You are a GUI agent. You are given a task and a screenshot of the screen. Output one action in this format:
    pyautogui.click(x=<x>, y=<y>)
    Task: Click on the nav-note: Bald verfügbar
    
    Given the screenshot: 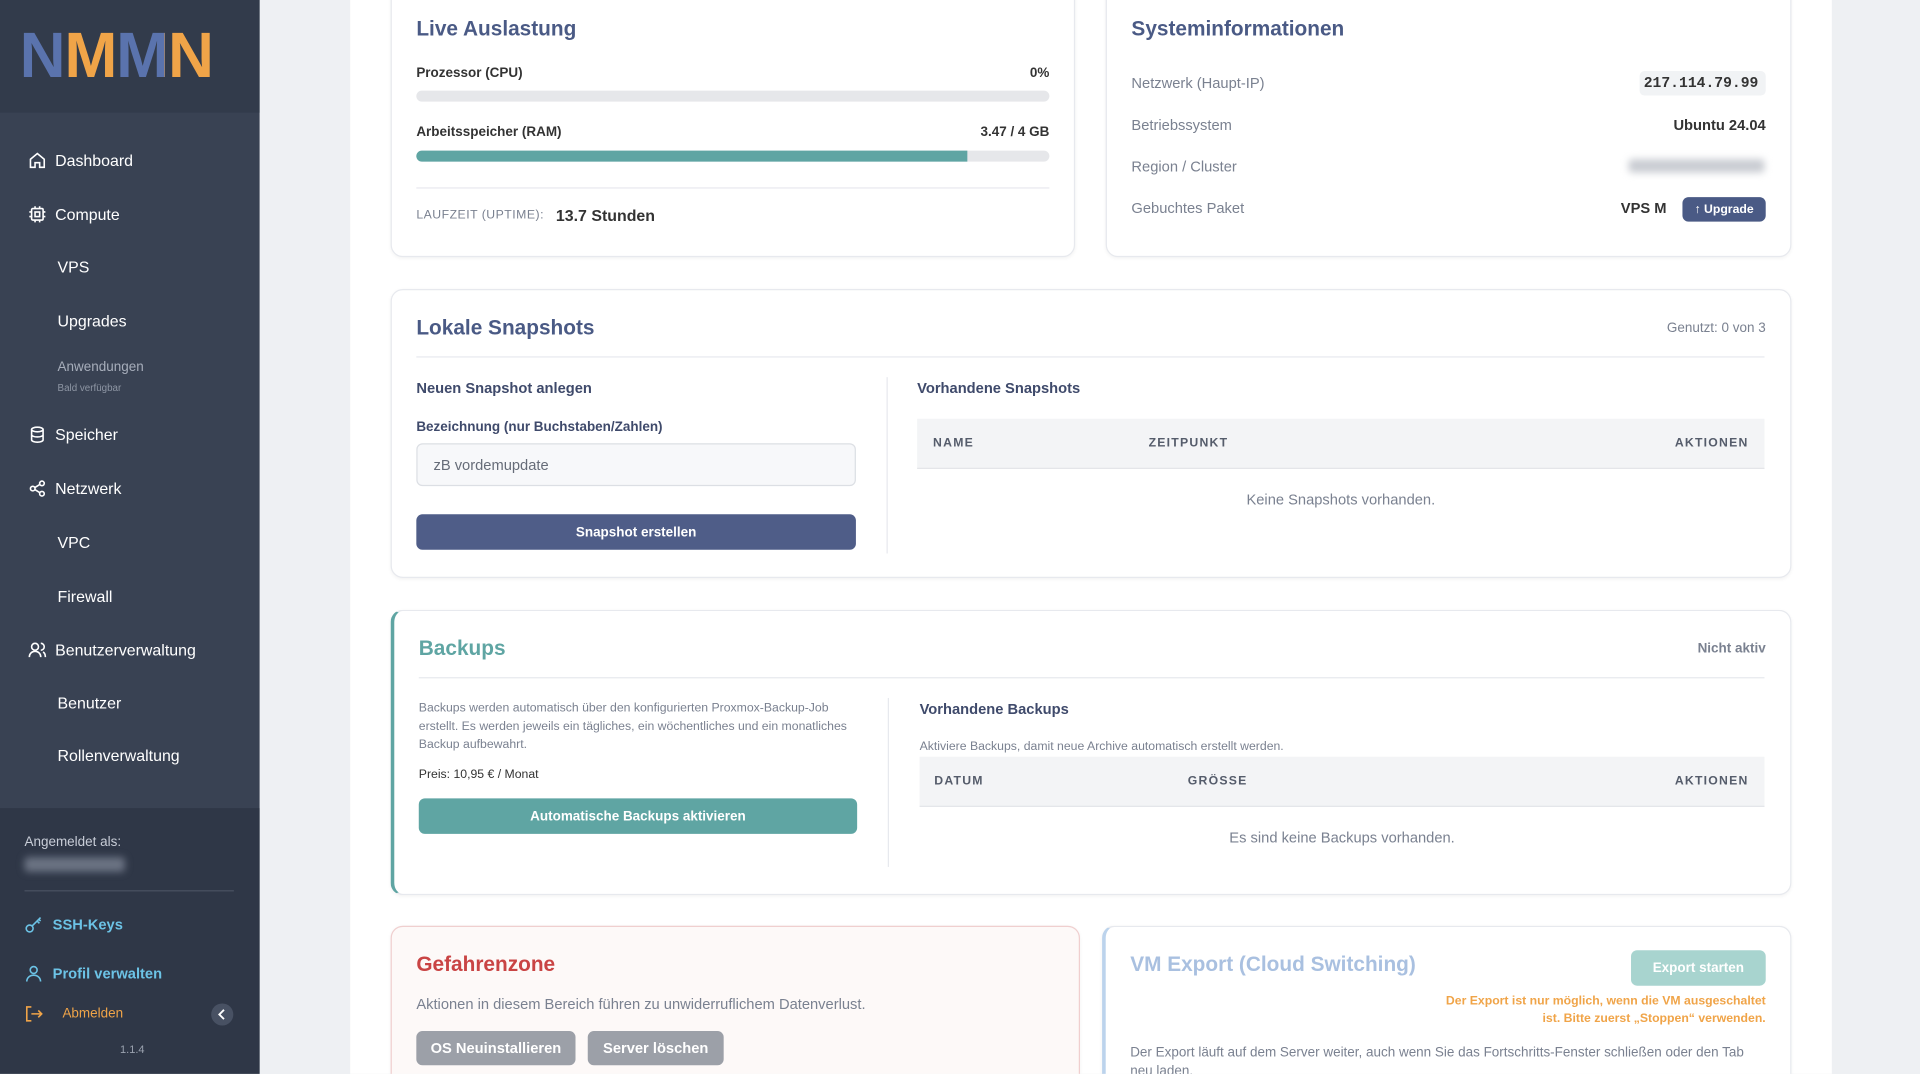 What is the action you would take?
    pyautogui.click(x=89, y=388)
    